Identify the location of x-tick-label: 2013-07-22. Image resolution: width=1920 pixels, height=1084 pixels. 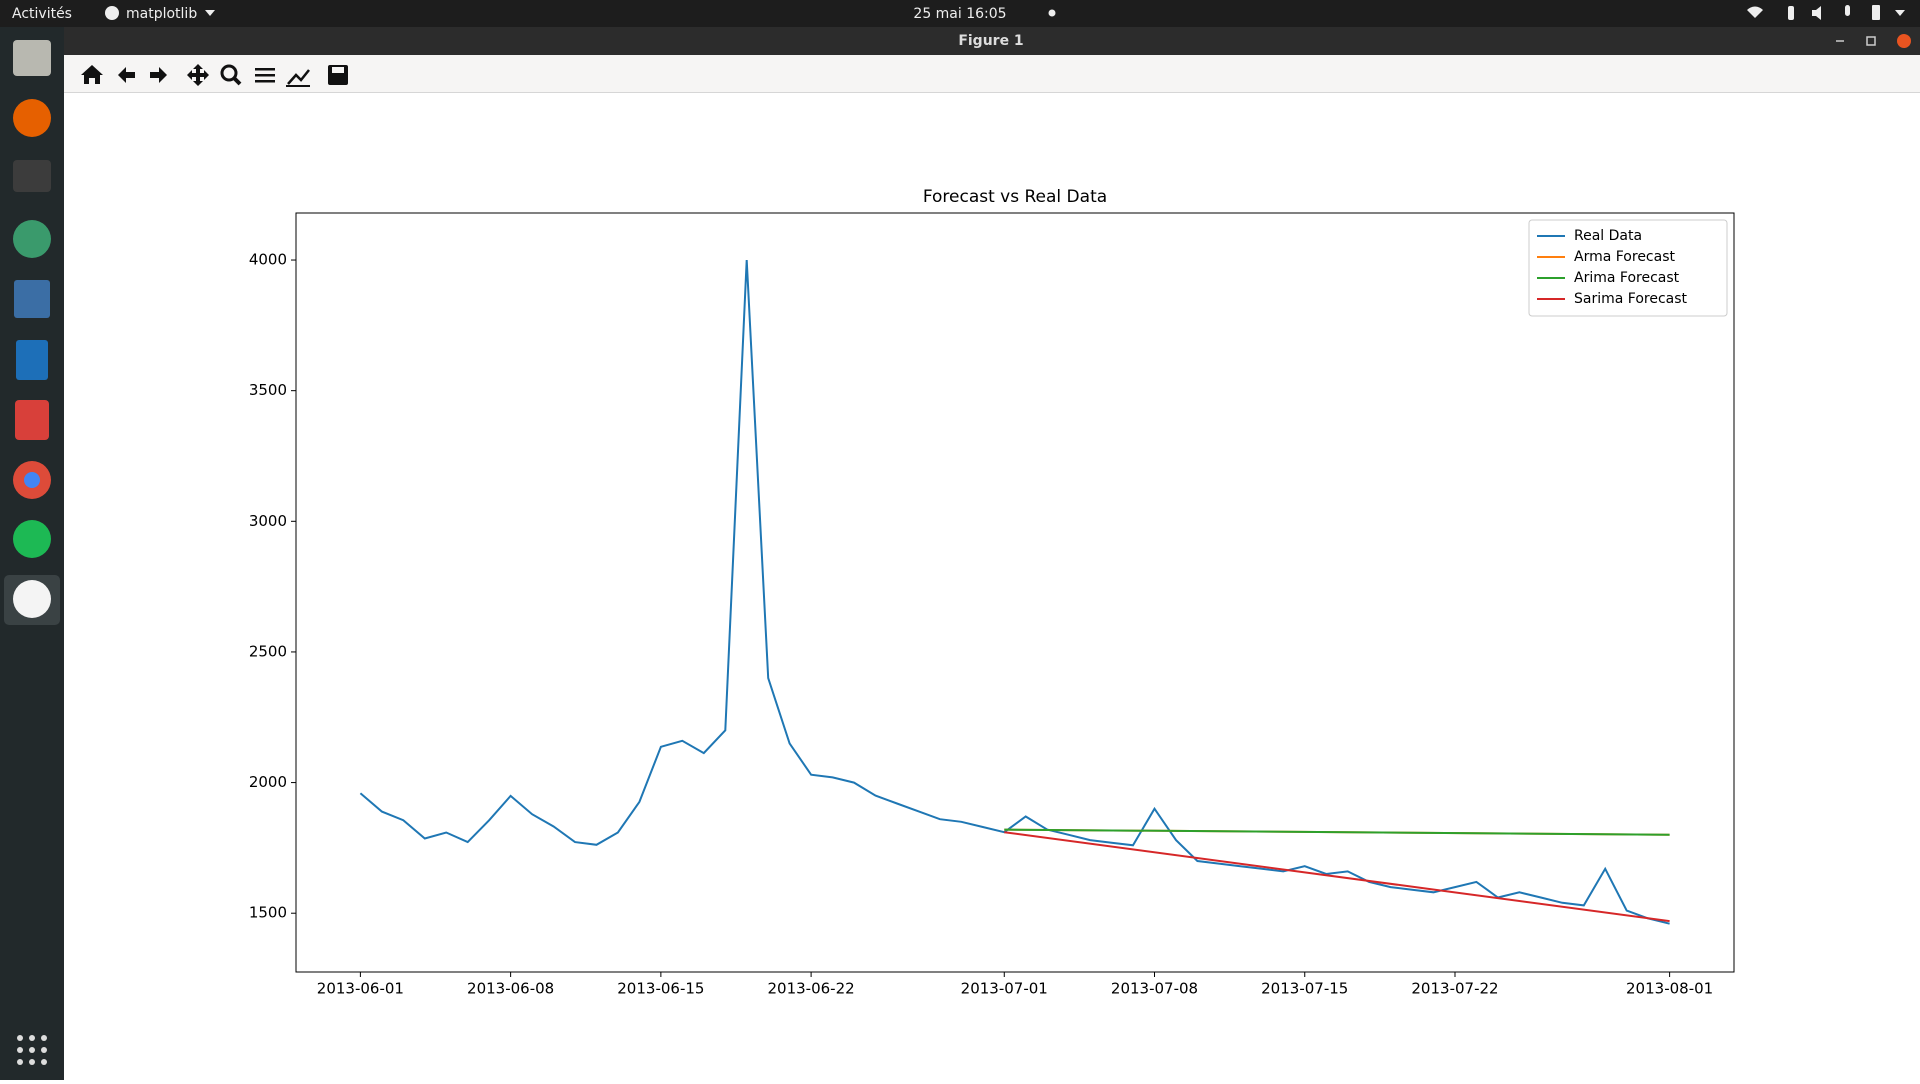
(1454, 989).